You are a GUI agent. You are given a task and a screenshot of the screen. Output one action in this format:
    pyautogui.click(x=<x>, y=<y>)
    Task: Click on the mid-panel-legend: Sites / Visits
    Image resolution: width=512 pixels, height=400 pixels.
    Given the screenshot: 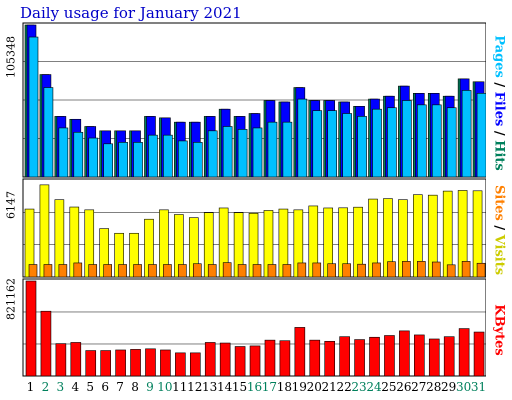 What is the action you would take?
    pyautogui.click(x=499, y=229)
    